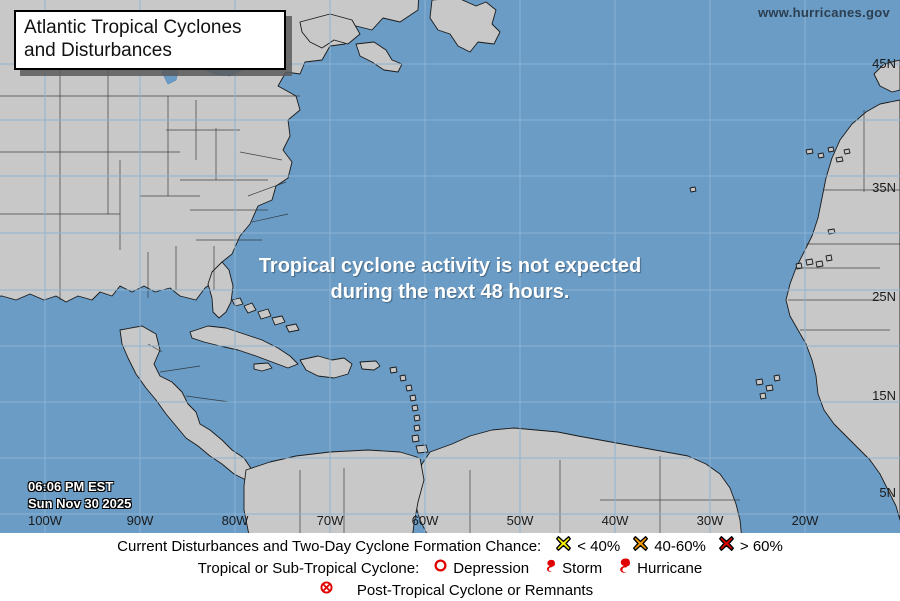 This screenshot has width=900, height=601. I want to click on legend-chance-low: < 40%, so click(580, 546).